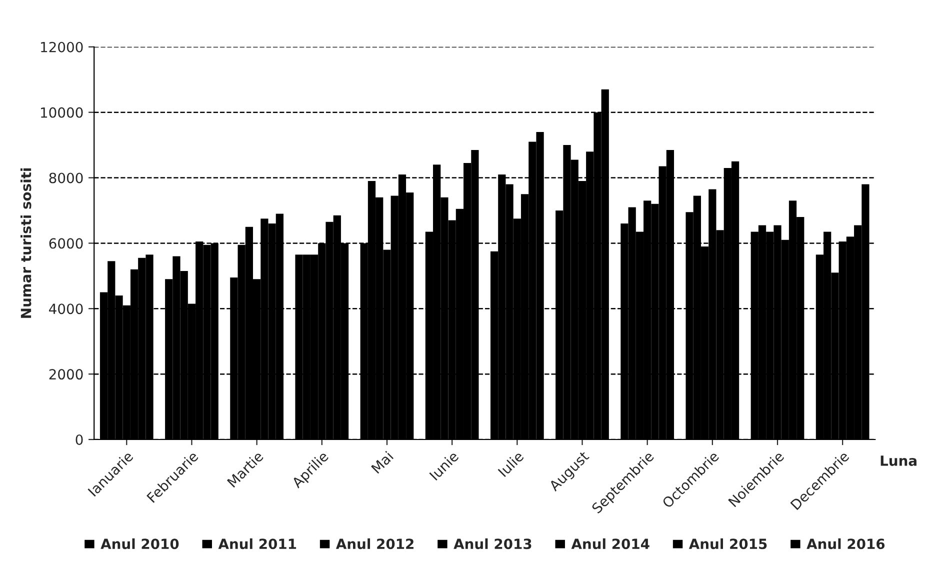  What do you see at coordinates (66, 243) in the screenshot?
I see `y-tick-label: 6000` at bounding box center [66, 243].